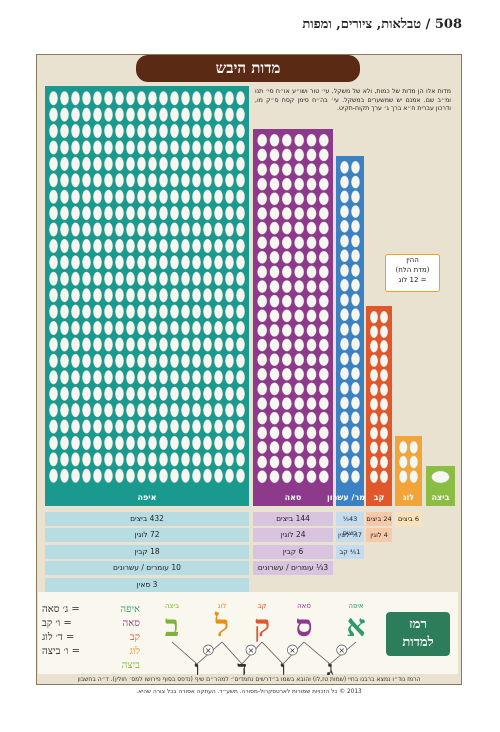 This screenshot has width=500, height=732. What do you see at coordinates (282, 668) in the screenshot?
I see `remez-lower-letter: ו` at bounding box center [282, 668].